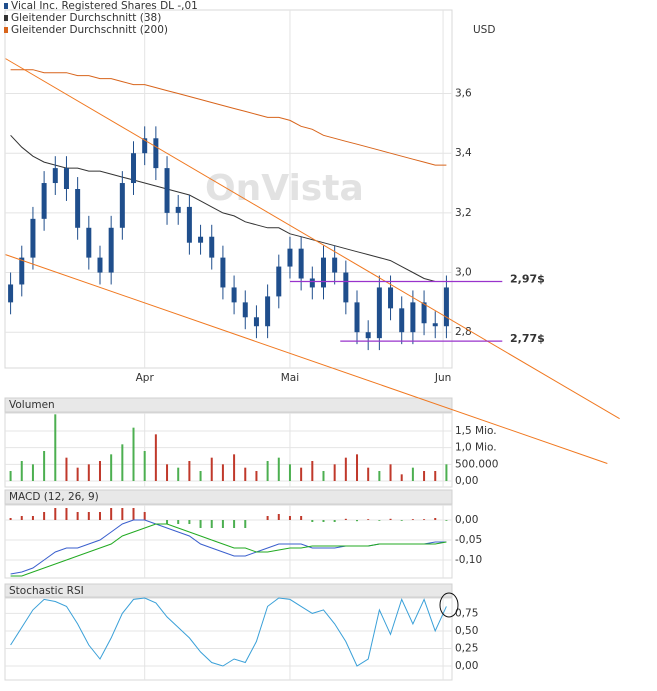  What do you see at coordinates (466, 613) in the screenshot?
I see `y-tick-label: 0,75` at bounding box center [466, 613].